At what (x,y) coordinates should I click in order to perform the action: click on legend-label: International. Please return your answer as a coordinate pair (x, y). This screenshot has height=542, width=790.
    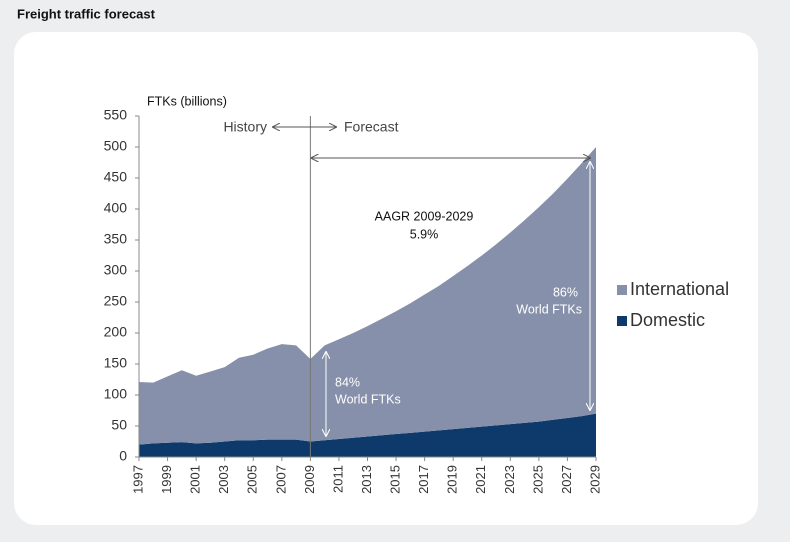
    Looking at the image, I should click on (679, 289).